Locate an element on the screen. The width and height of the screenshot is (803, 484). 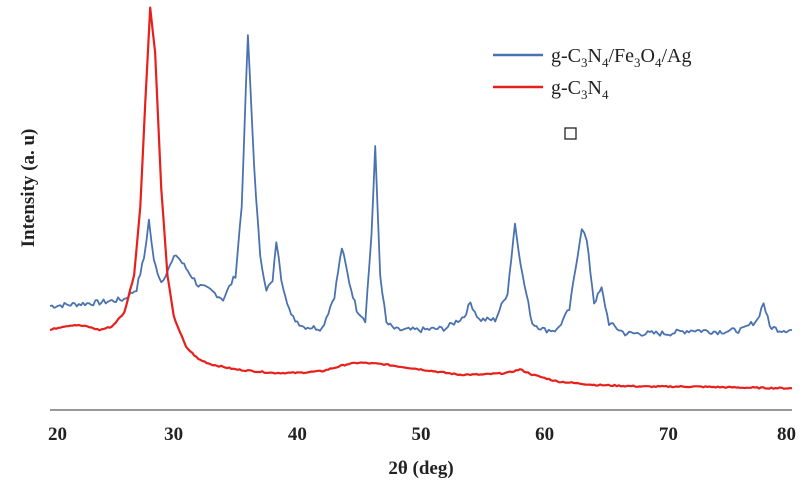
x-tick-label-20: 20 is located at coordinates (57, 434).